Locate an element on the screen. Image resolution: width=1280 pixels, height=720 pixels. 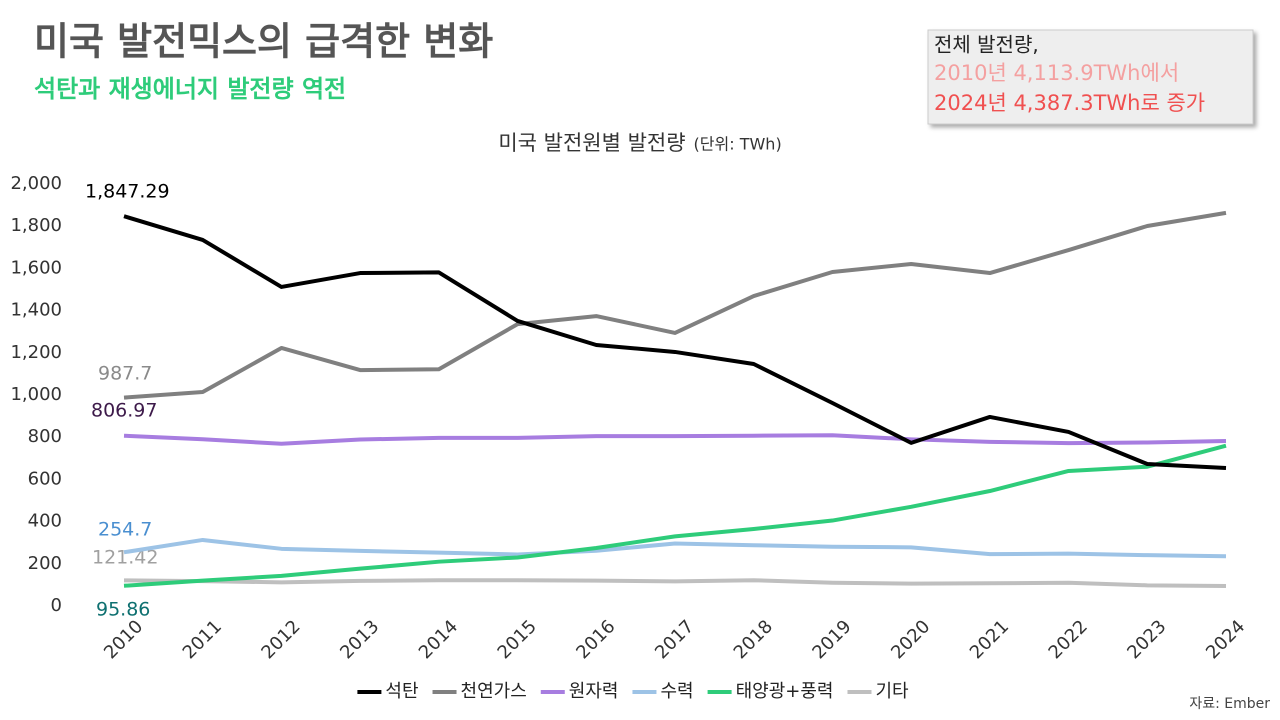
x-tick-label: 2013 is located at coordinates (359, 639).